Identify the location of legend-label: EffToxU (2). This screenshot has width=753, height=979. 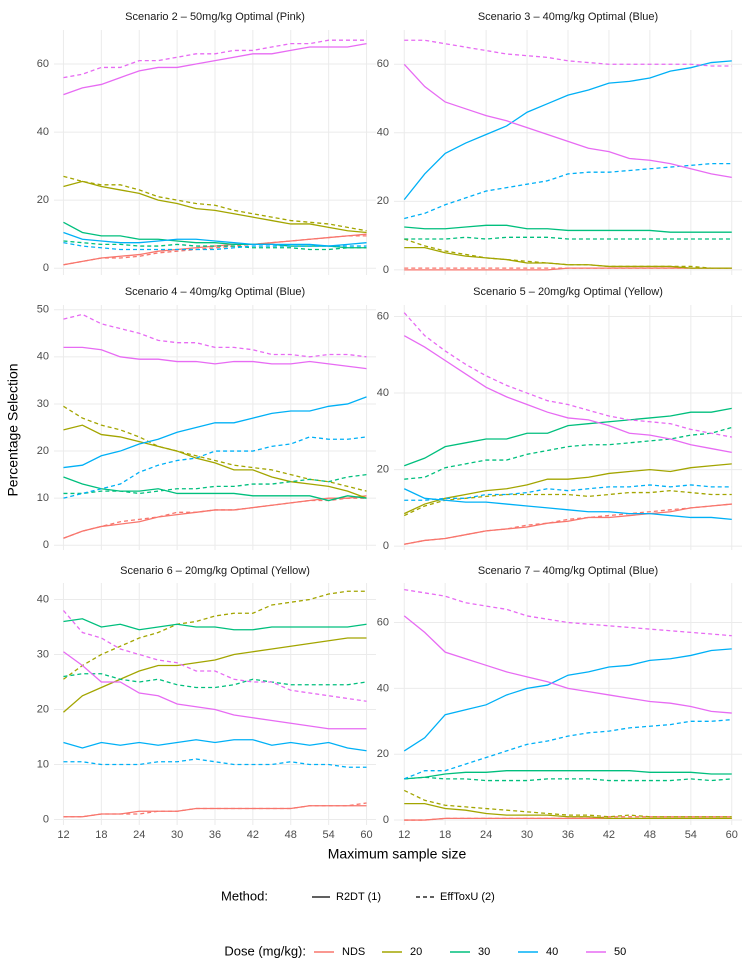
(467, 897).